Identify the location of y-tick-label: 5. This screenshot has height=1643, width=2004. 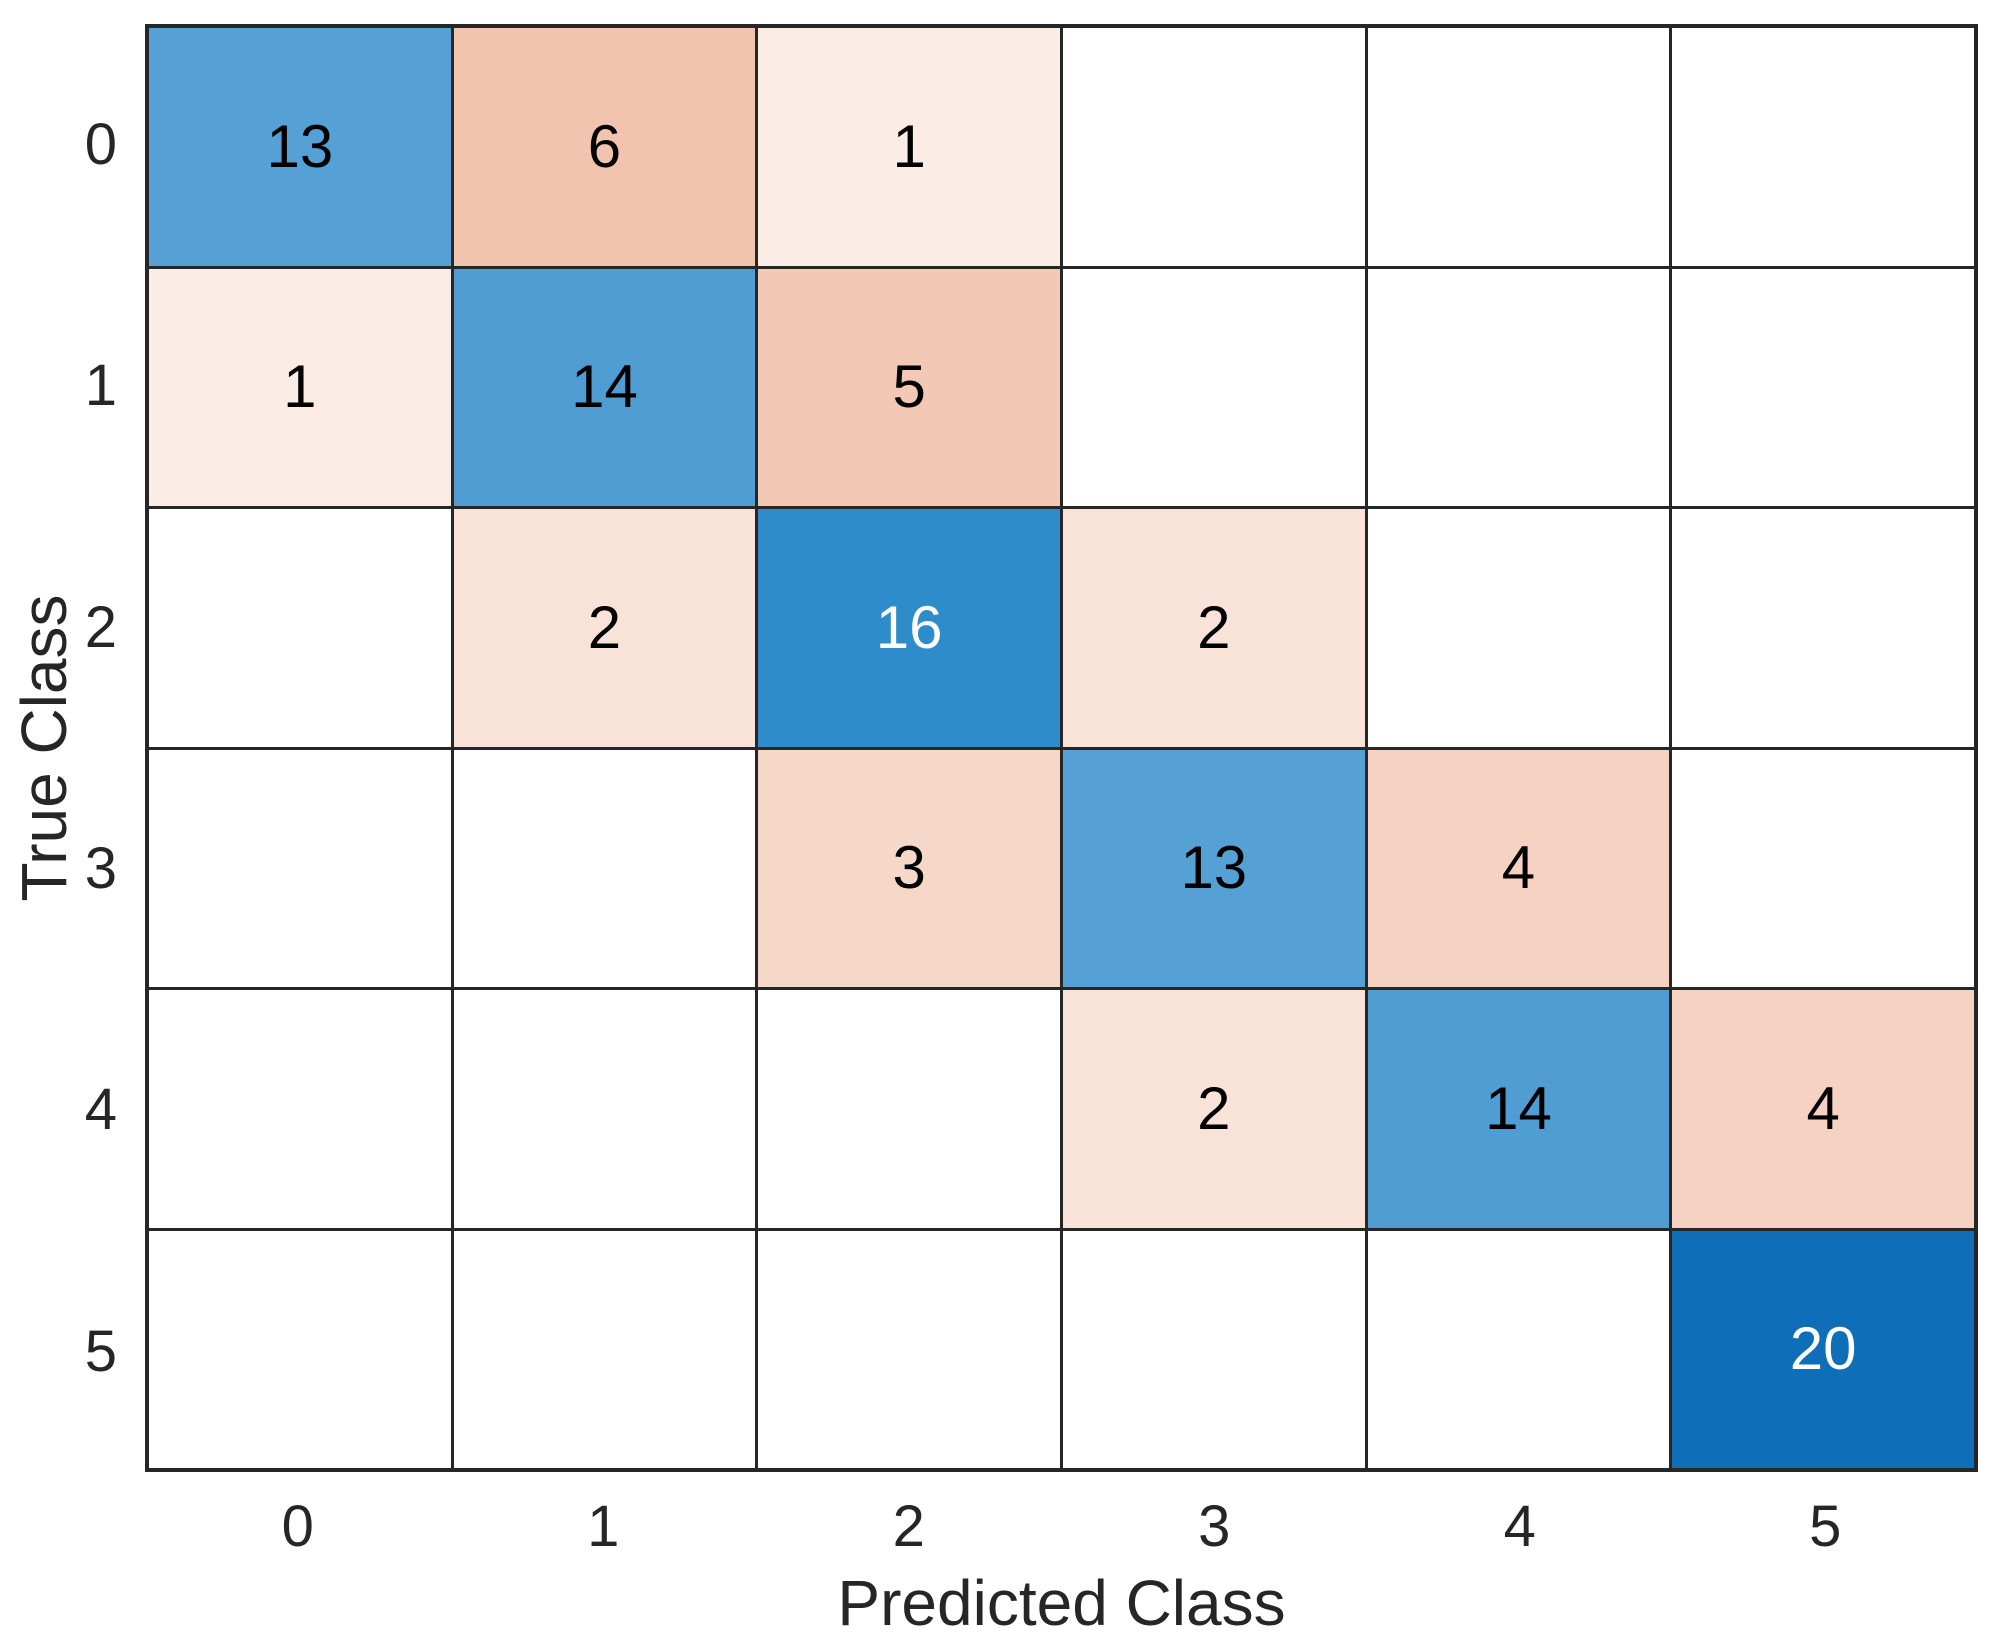
(100, 1351).